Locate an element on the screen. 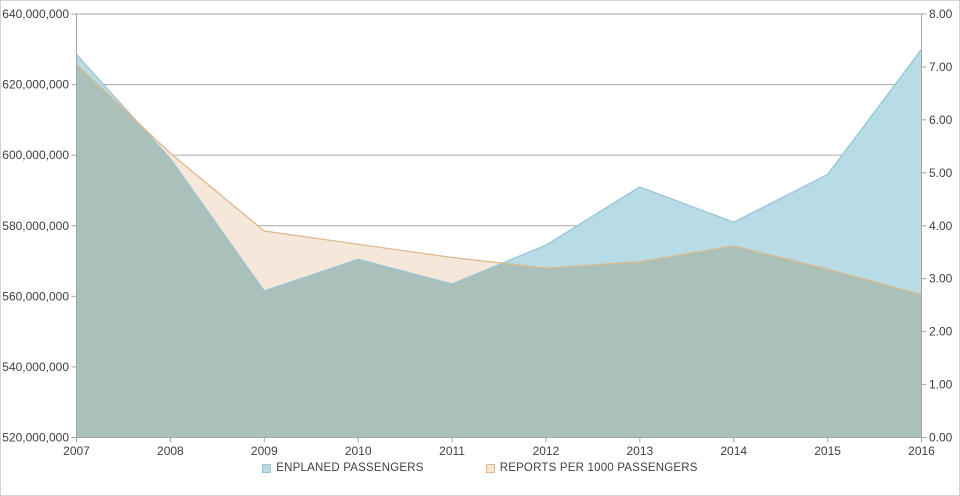  x-axis-label: 2011 is located at coordinates (452, 451).